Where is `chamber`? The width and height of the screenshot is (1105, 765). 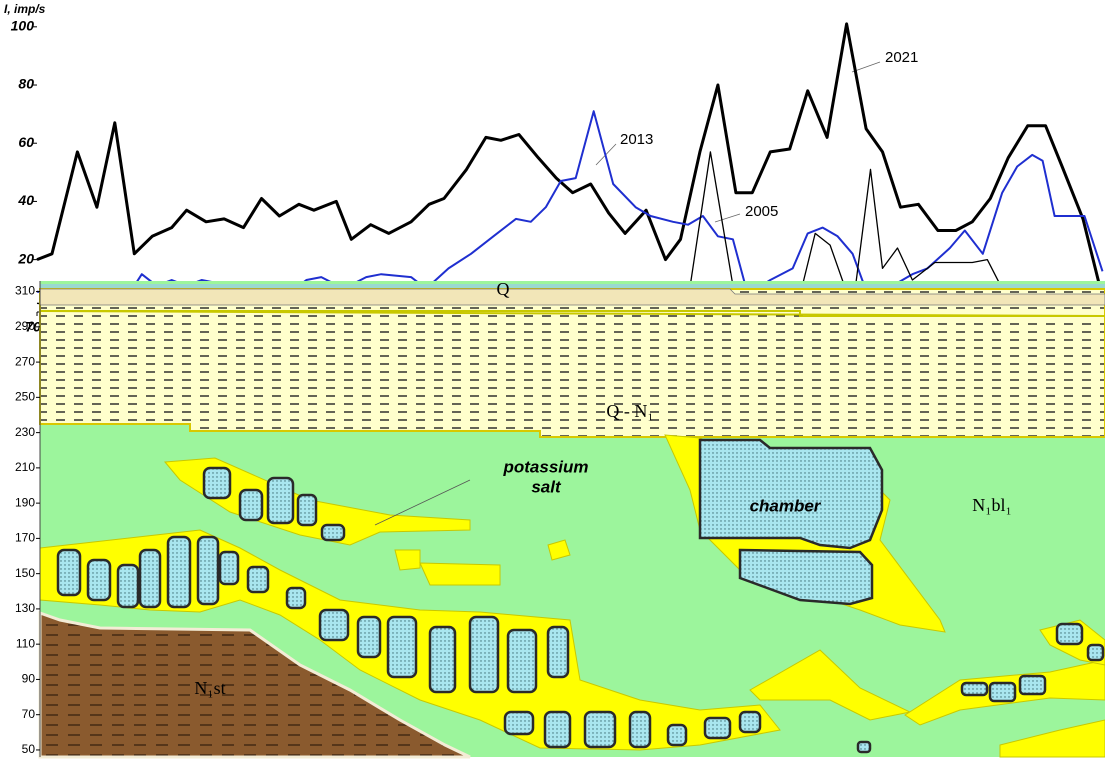
chamber is located at coordinates (791, 494).